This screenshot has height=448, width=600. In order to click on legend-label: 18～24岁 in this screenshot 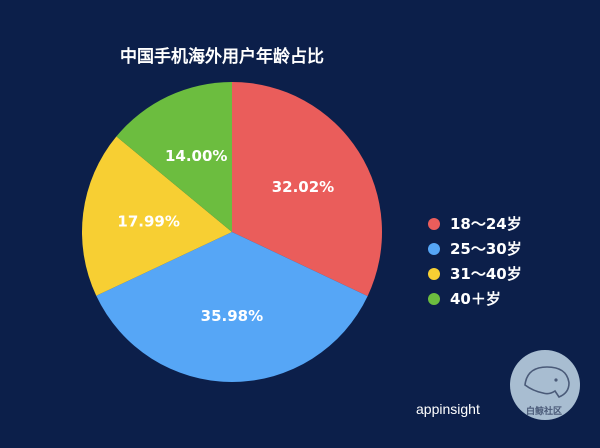, I will do `click(486, 224)`.